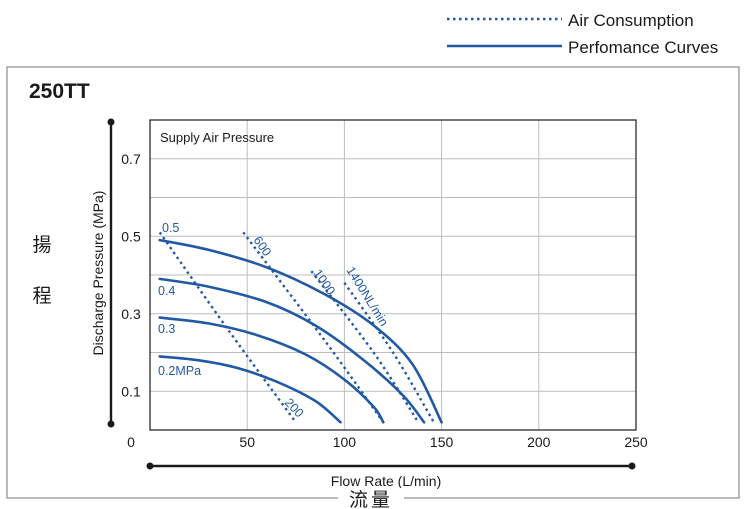  What do you see at coordinates (111, 424) in the screenshot?
I see `y-axis-endpoint-bottom` at bounding box center [111, 424].